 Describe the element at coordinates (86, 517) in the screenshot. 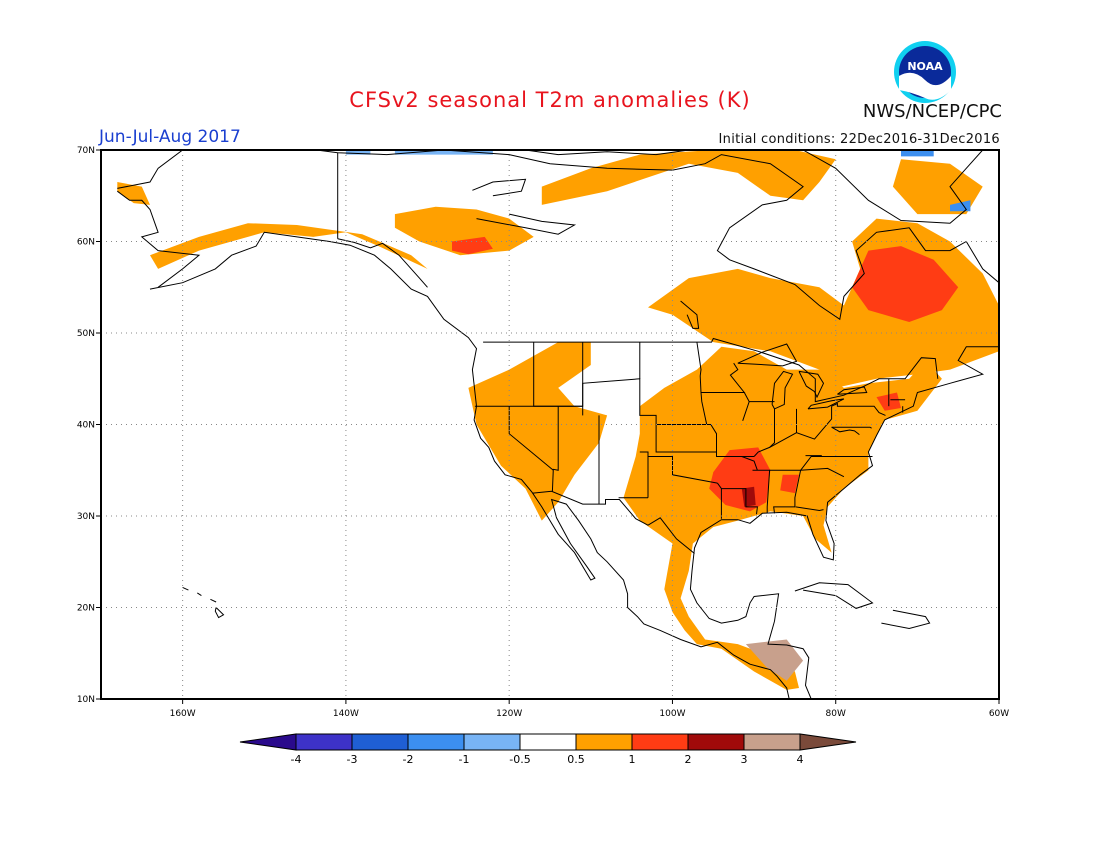

I see `lat-label: 30N` at that location.